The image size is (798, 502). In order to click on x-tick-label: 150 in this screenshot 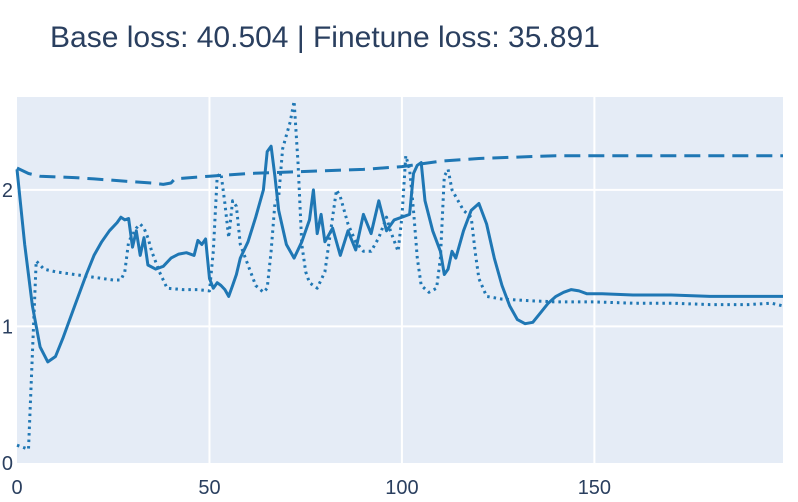, I will do `click(594, 488)`.